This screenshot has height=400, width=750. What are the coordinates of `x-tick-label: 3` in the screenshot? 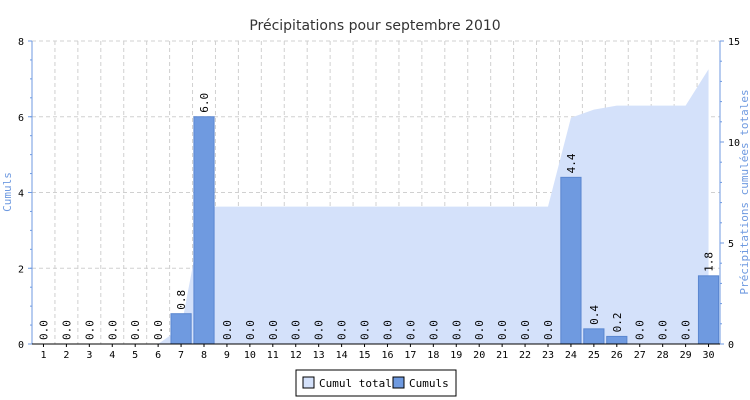 It's located at (89, 355).